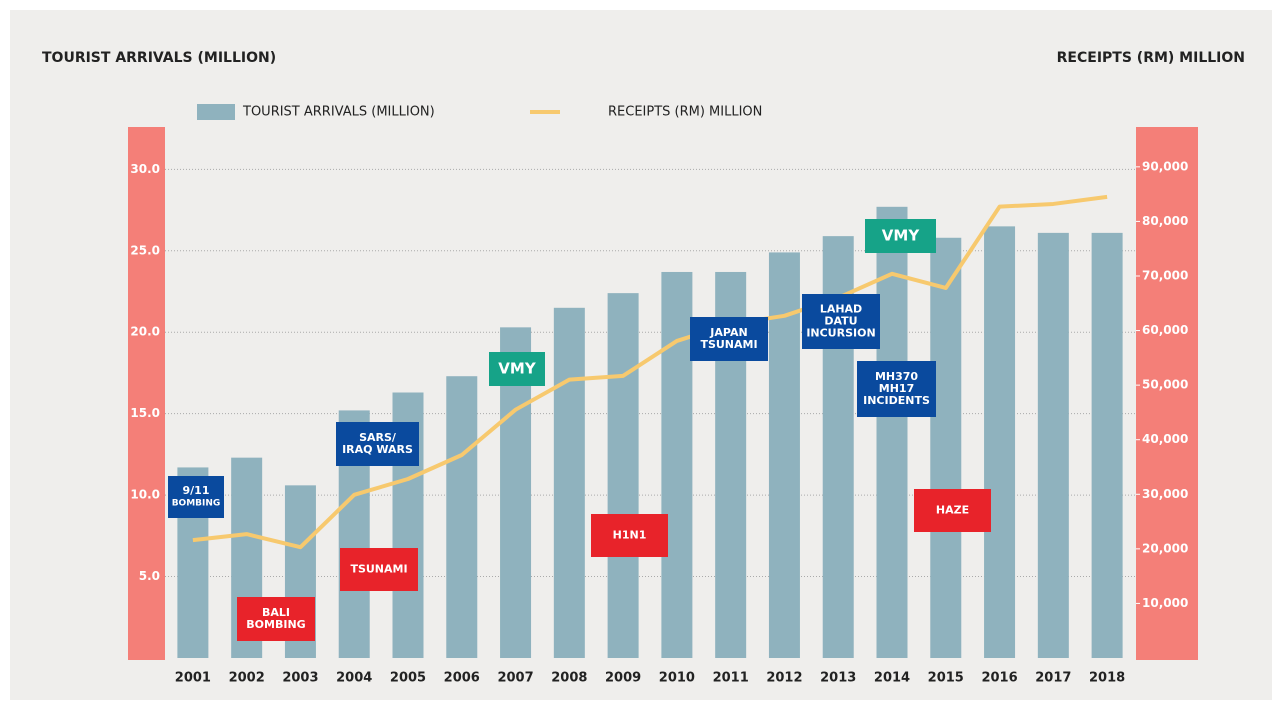 This screenshot has width=1282, height=709. What do you see at coordinates (999, 678) in the screenshot?
I see `x-tick-label: 2016` at bounding box center [999, 678].